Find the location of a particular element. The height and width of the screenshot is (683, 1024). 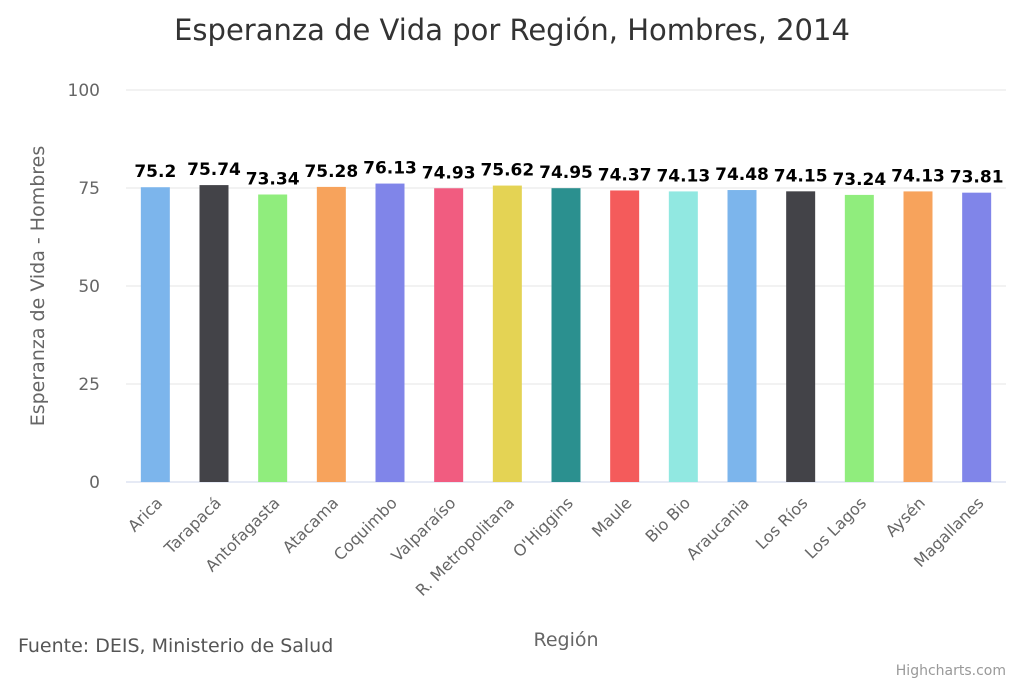

x-tick-label: Bio Bio is located at coordinates (667, 519).